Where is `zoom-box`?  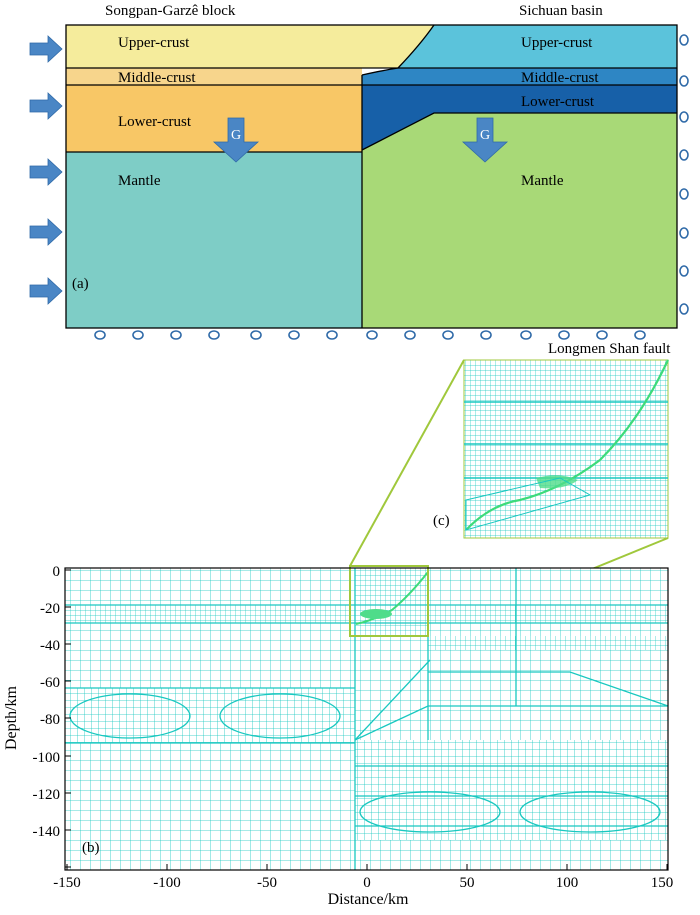
zoom-box is located at coordinates (389, 601).